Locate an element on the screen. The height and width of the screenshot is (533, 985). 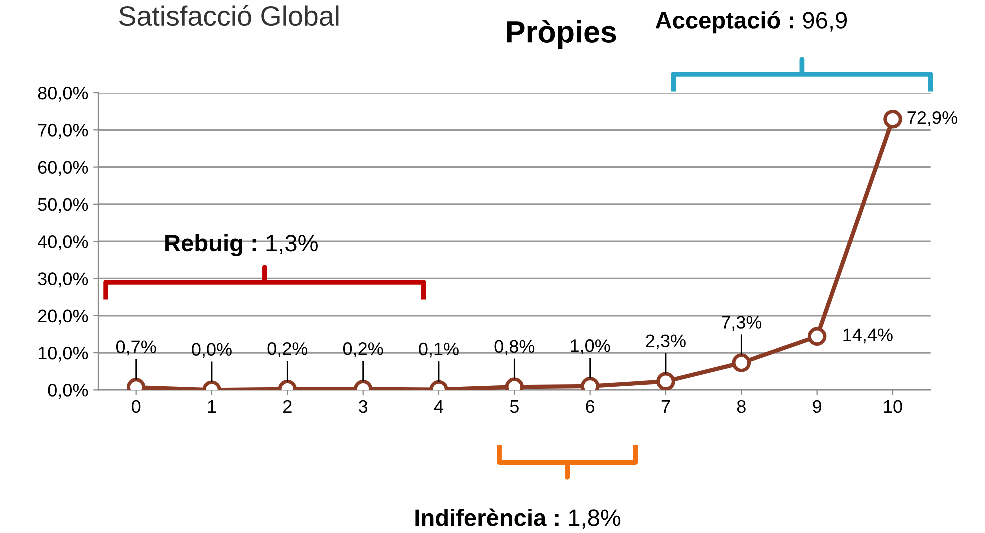
x-tick-label: 0 is located at coordinates (136, 407).